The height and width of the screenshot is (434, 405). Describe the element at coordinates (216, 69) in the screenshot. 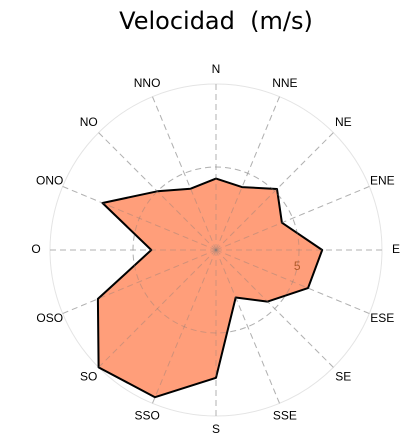

I see `category-label: N` at that location.